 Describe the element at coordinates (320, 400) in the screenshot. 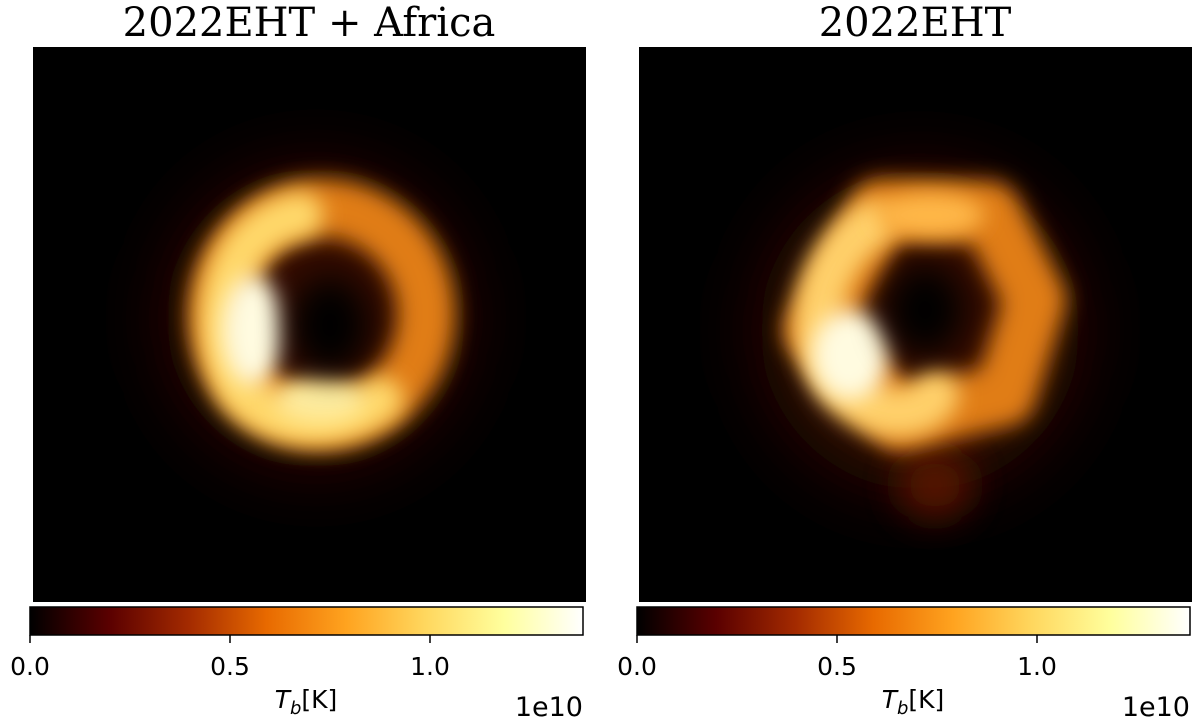

I see `emission-hotspot-lower` at that location.